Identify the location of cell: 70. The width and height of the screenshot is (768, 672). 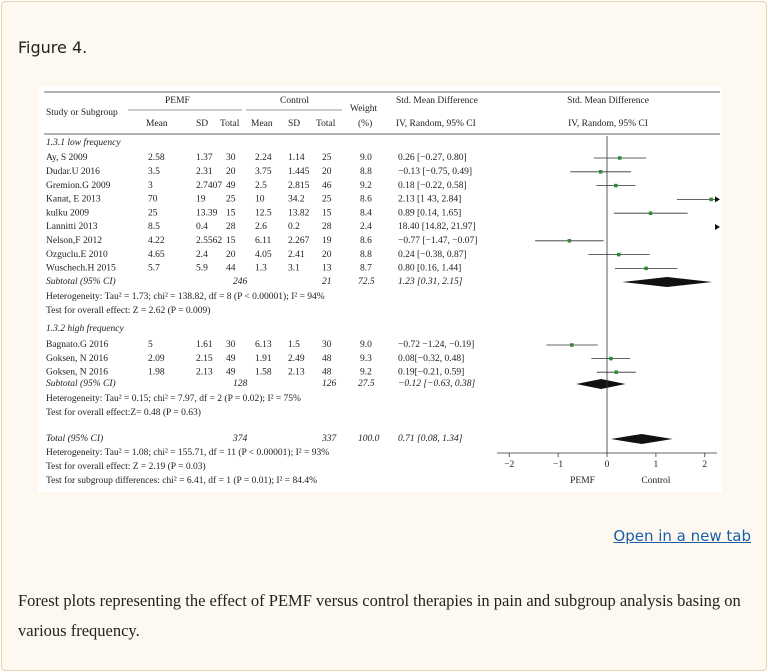
(153, 200).